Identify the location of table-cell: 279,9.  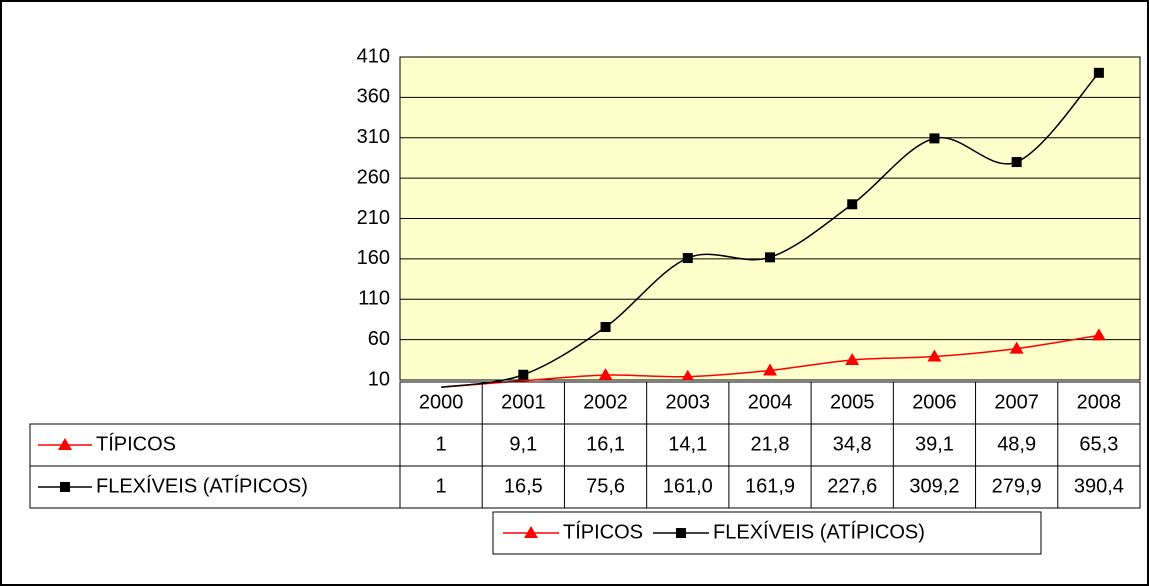
(1017, 486).